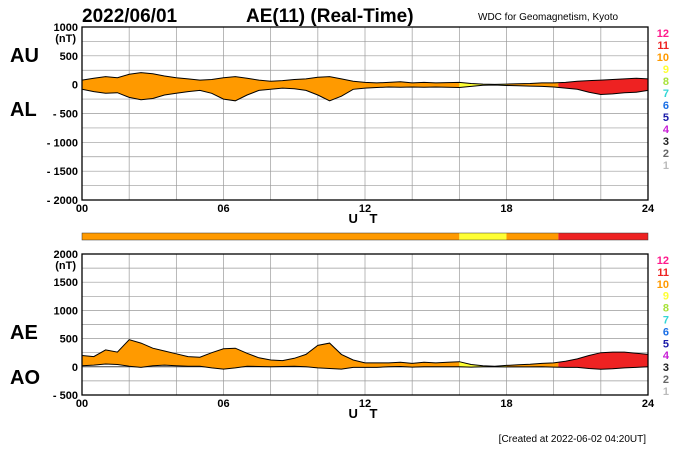 This screenshot has width=700, height=450. Describe the element at coordinates (23, 110) in the screenshot. I see `side-label-al: AL` at that location.